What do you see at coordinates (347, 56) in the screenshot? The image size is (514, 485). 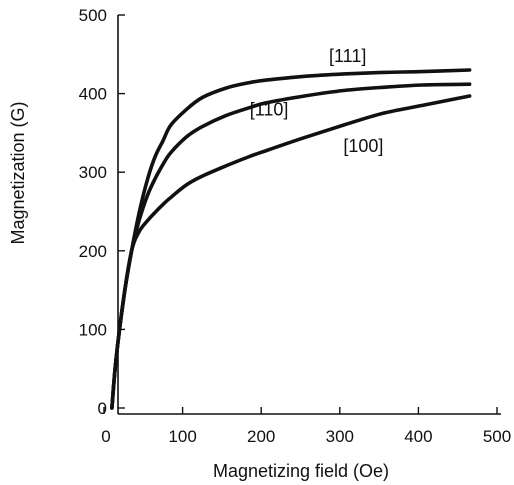 I see `series-label-0: [111]` at bounding box center [347, 56].